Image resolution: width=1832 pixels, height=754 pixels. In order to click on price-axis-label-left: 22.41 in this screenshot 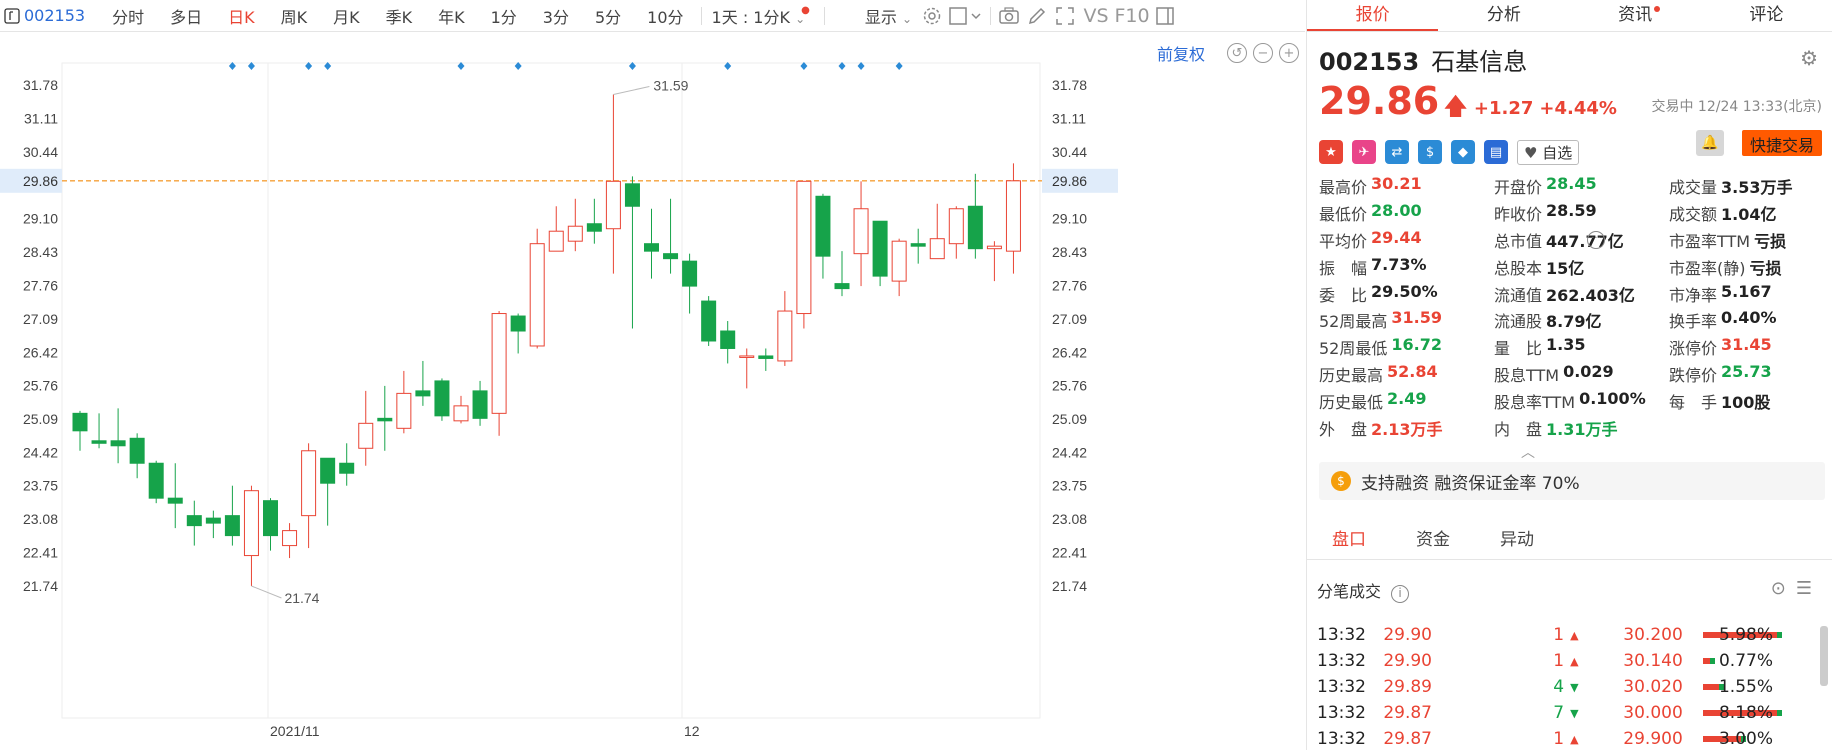, I will do `click(40, 553)`.